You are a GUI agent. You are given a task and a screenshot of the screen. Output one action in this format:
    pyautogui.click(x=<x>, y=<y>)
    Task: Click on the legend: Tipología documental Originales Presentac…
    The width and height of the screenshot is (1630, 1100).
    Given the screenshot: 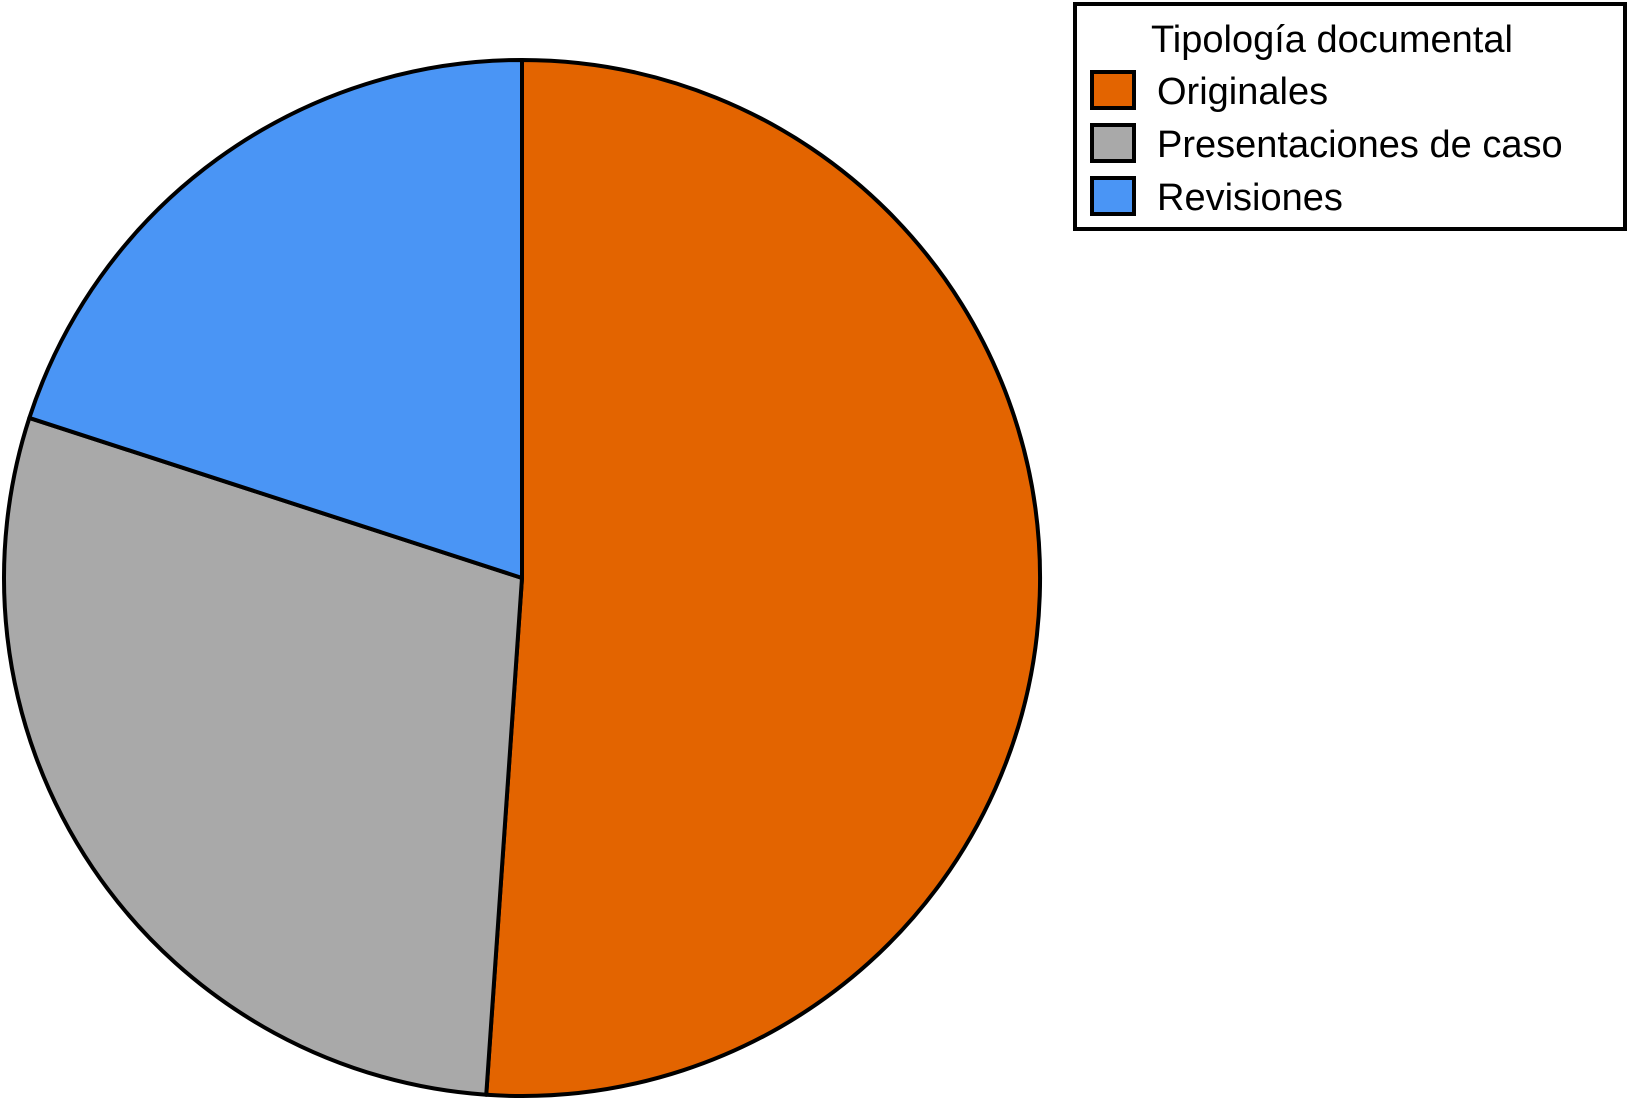 What is the action you would take?
    pyautogui.click(x=1350, y=116)
    